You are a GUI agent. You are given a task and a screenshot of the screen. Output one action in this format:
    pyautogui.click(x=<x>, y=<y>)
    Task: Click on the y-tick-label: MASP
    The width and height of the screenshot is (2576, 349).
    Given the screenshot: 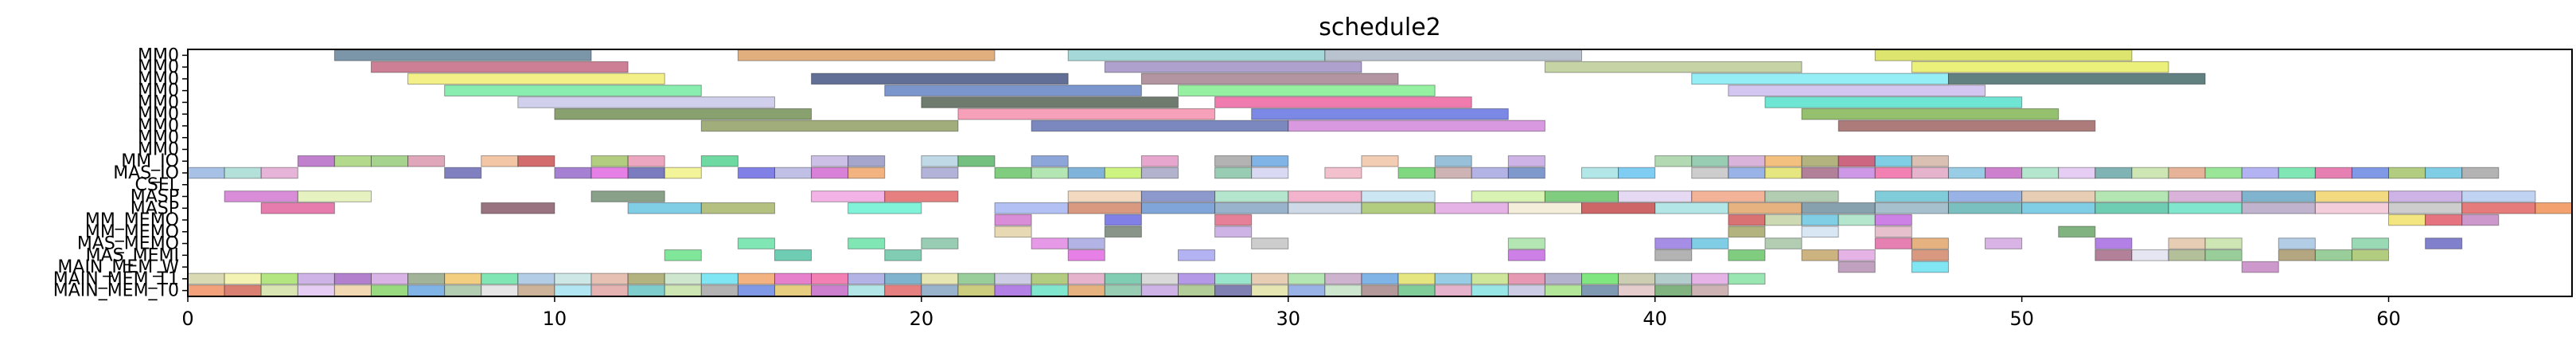 What is the action you would take?
    pyautogui.click(x=155, y=208)
    